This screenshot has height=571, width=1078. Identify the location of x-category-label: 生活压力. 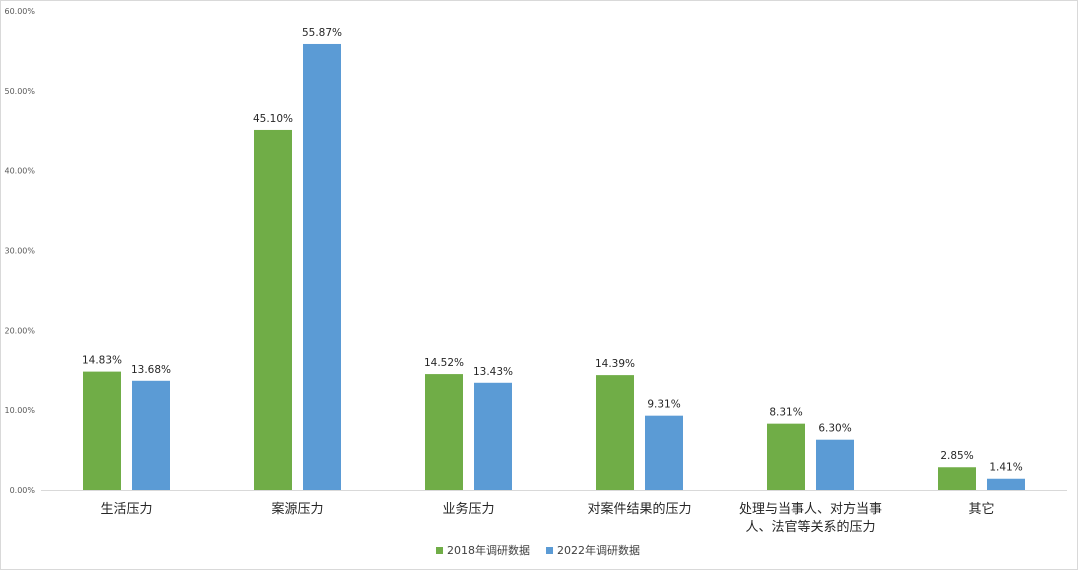
(126, 509).